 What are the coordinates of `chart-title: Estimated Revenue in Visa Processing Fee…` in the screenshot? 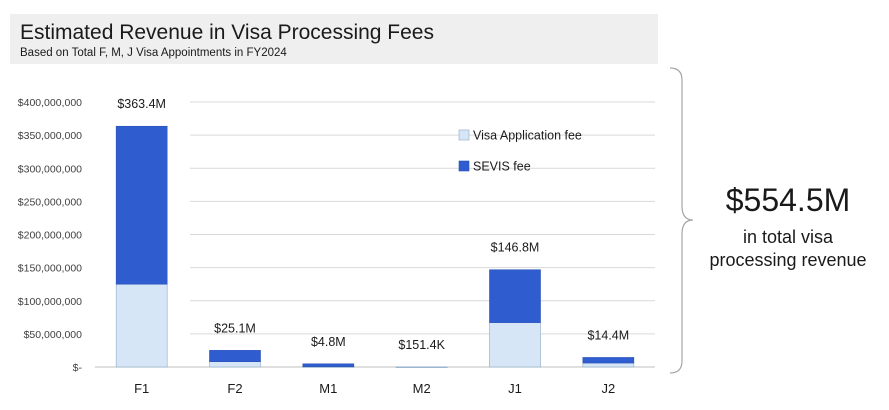 It's located at (227, 32).